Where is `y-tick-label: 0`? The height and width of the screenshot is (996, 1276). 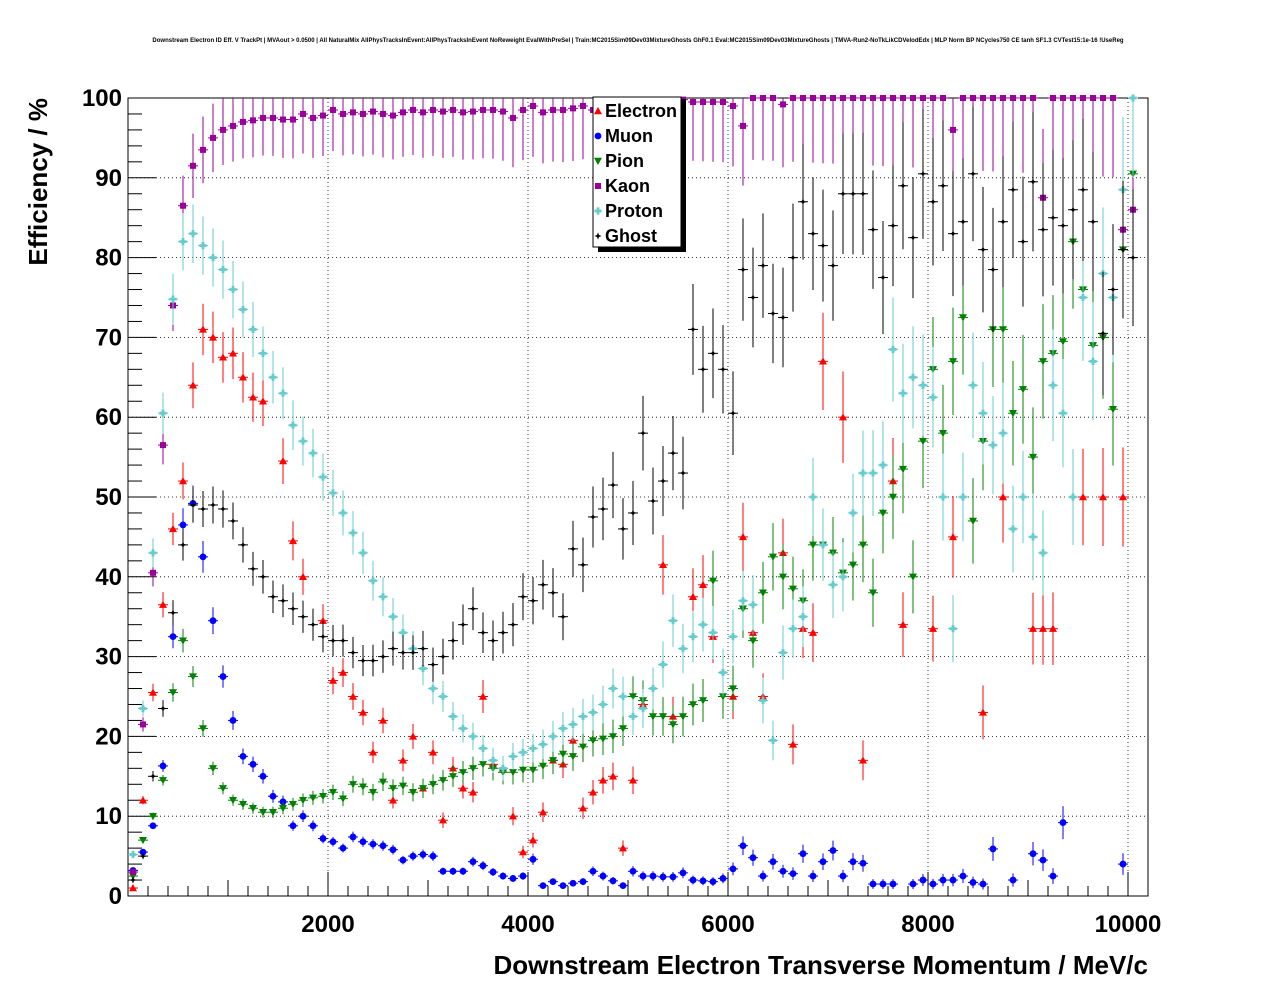
y-tick-label: 0 is located at coordinates (115, 896).